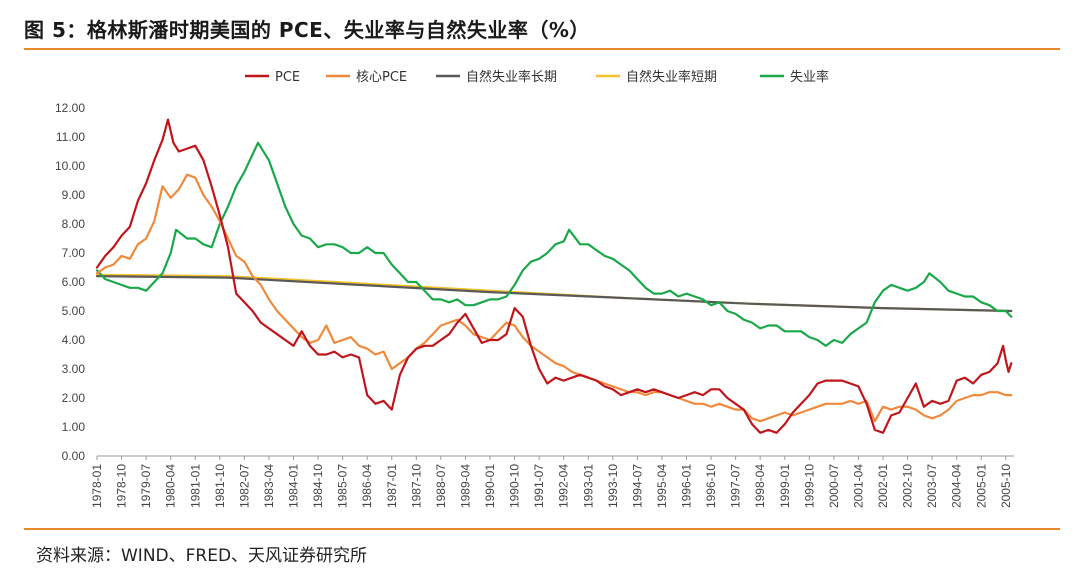 This screenshot has height=577, width=1080. Describe the element at coordinates (122, 486) in the screenshot. I see `x-tick-label: 1978-10` at that location.